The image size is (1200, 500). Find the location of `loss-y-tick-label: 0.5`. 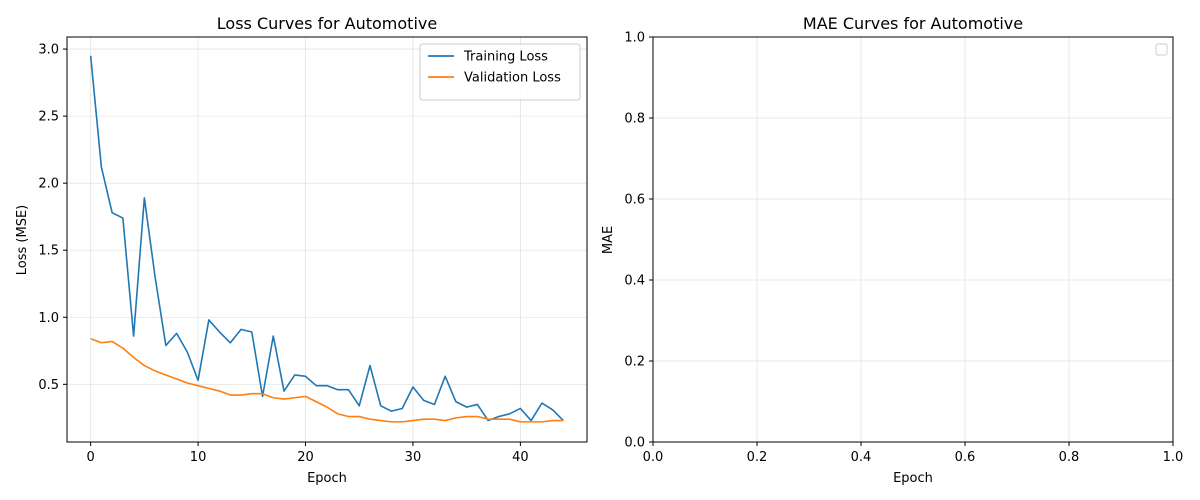

loss-y-tick-label: 0.5 is located at coordinates (48, 385).